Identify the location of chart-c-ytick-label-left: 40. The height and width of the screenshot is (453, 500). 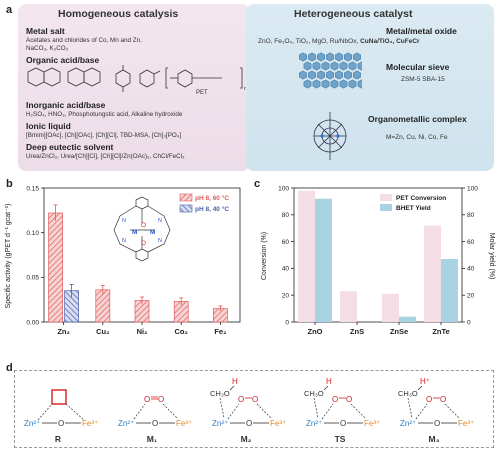
(286, 269).